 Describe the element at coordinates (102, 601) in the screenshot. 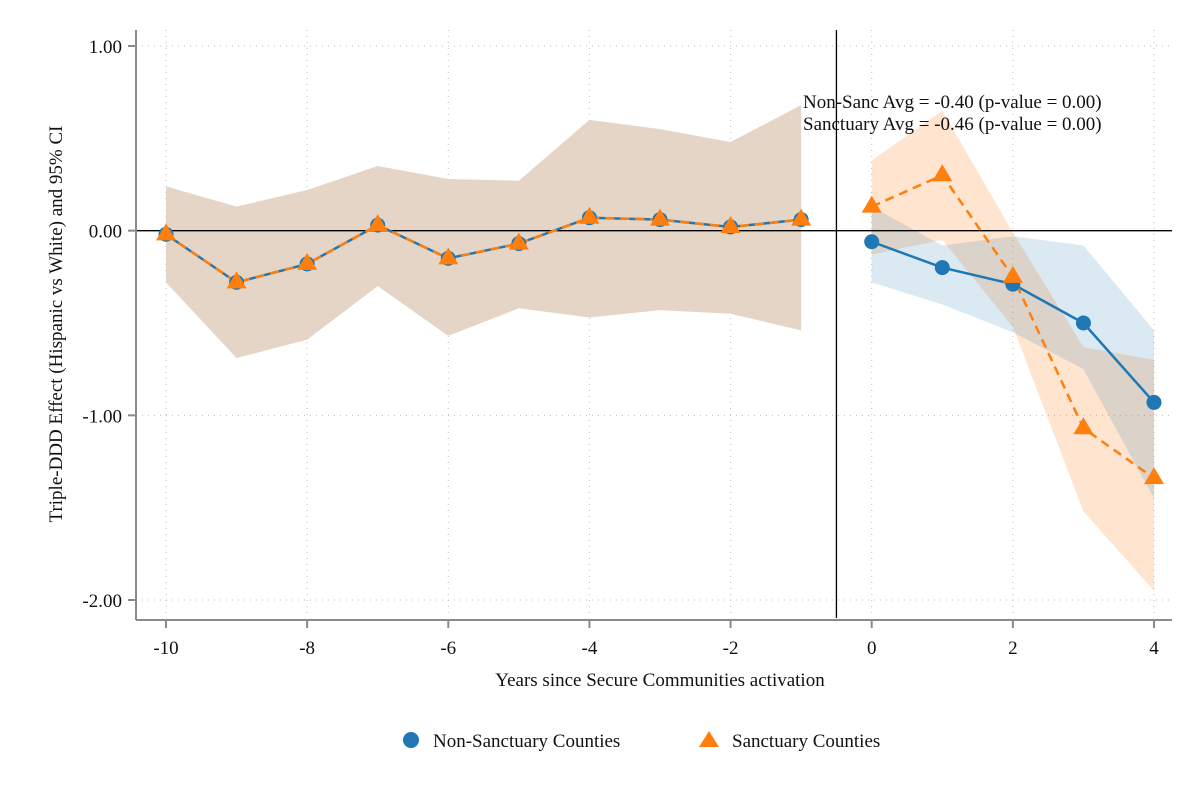

I see `y-tick-label: -2.00` at that location.